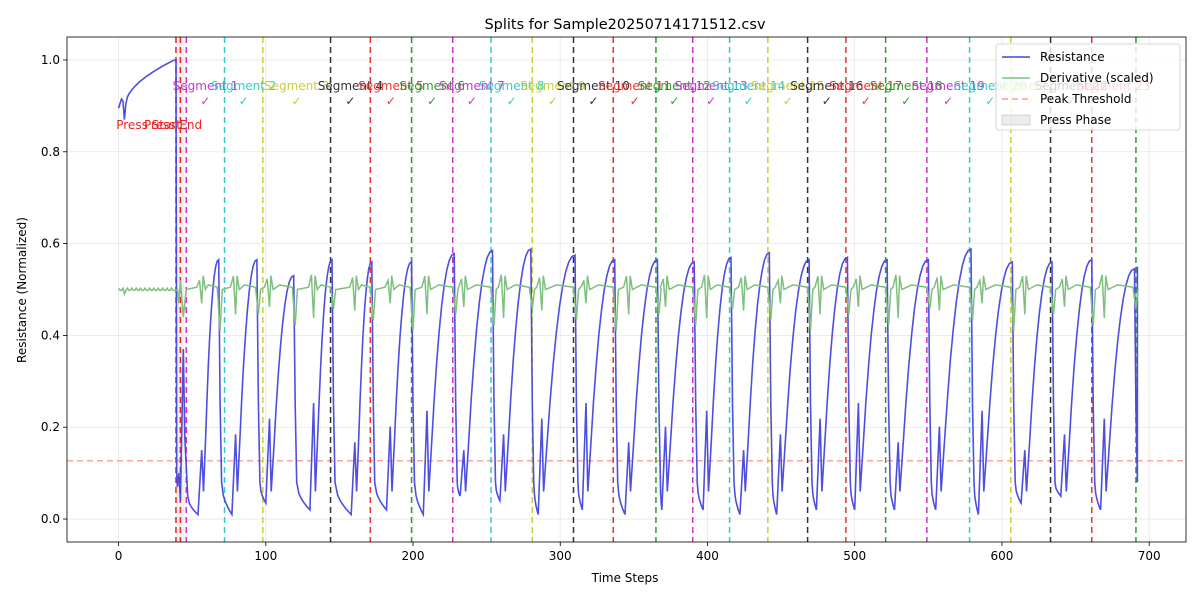  What do you see at coordinates (711, 86) in the screenshot?
I see `segment-label: Segment 13` at bounding box center [711, 86].